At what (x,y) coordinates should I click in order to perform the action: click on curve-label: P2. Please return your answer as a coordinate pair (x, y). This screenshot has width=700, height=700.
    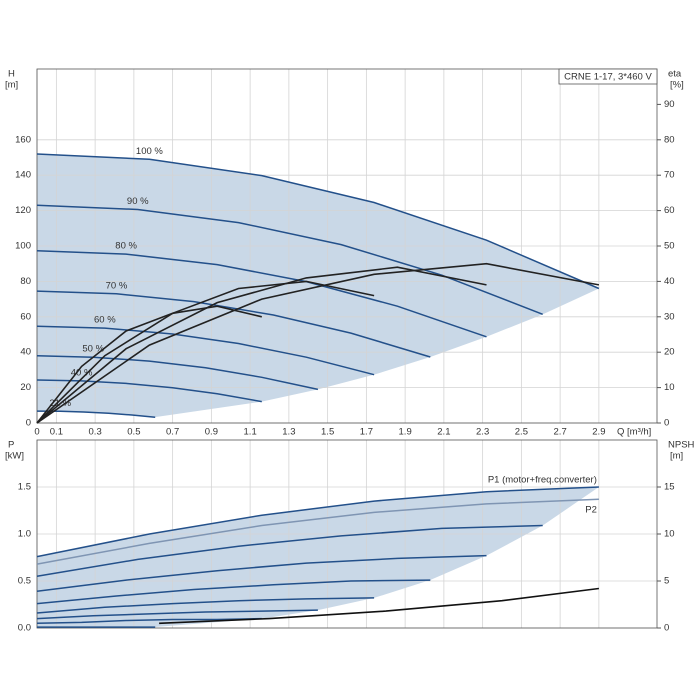
    Looking at the image, I should click on (591, 510).